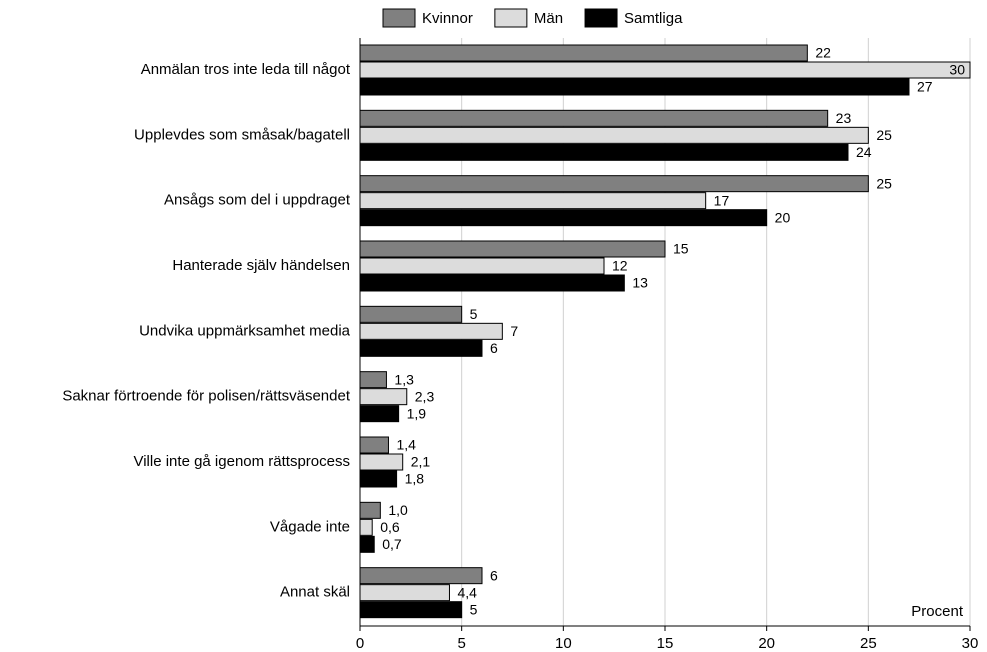 The height and width of the screenshot is (652, 987). I want to click on value-label: 1,9, so click(417, 413).